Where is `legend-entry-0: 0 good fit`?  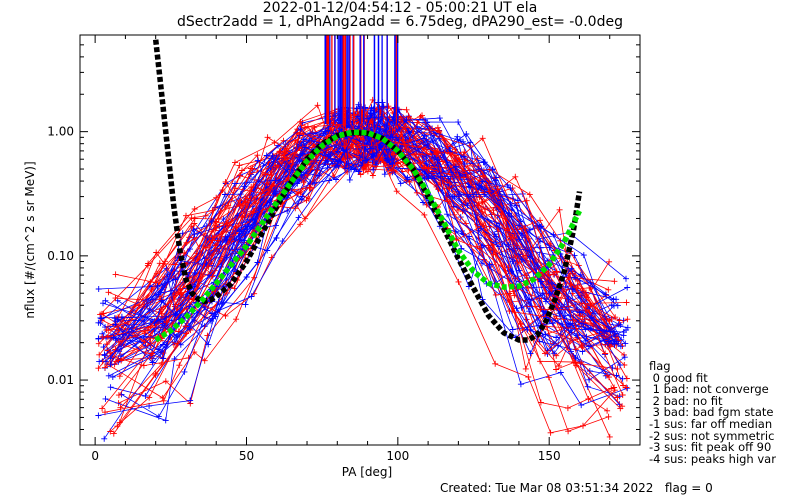 legend-entry-0: 0 good fit is located at coordinates (678, 377).